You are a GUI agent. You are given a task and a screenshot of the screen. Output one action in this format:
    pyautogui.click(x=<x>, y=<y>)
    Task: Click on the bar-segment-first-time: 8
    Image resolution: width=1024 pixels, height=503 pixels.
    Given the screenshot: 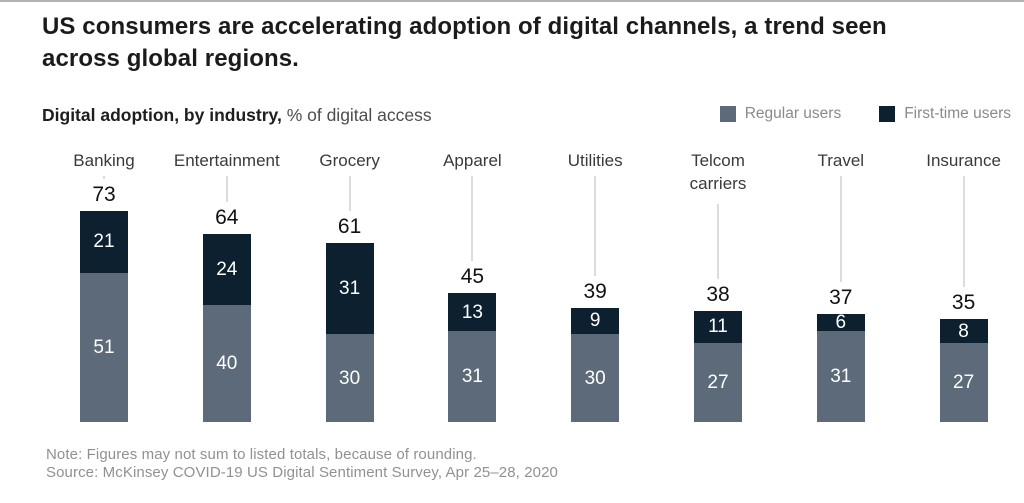 What is the action you would take?
    pyautogui.click(x=963, y=331)
    